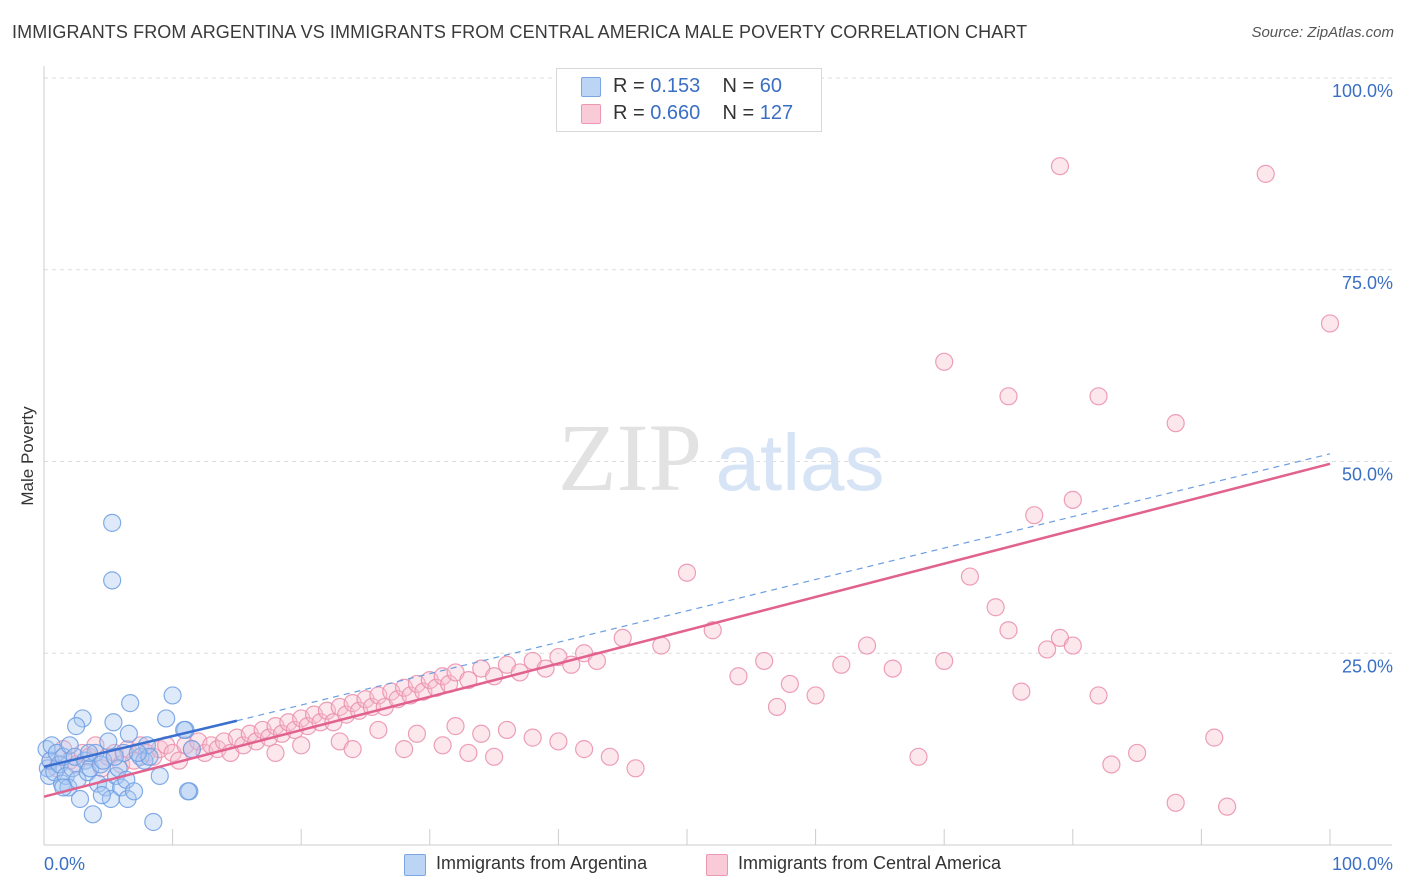 Image resolution: width=1406 pixels, height=892 pixels. What do you see at coordinates (771, 86) in the screenshot?
I see `argentina-n-value: 60` at bounding box center [771, 86].